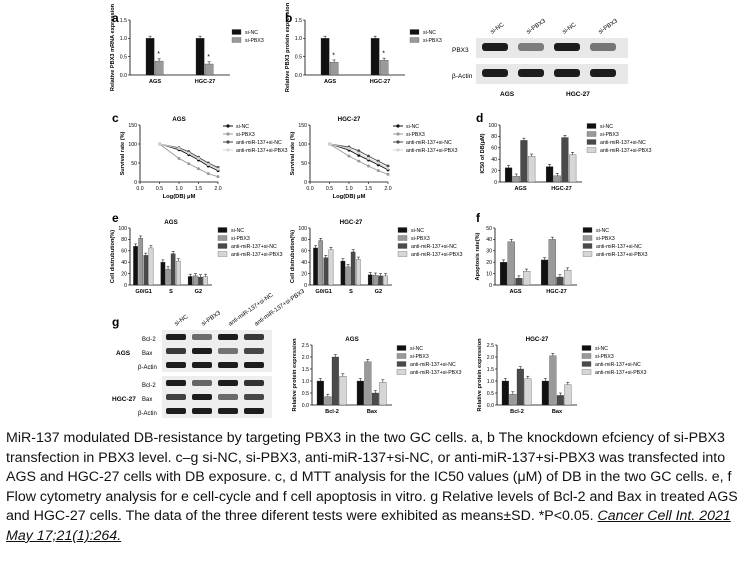  Describe the element at coordinates (182, 321) in the screenshot. I see `blot-g-col-label-1: si-NC` at that location.